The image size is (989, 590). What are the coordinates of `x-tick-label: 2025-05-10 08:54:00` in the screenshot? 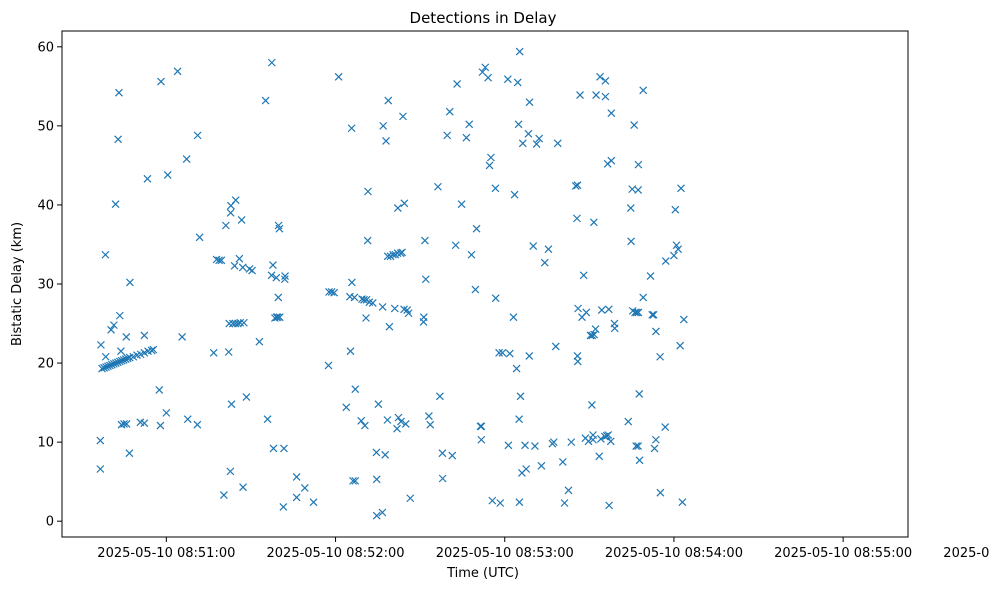 It's located at (674, 553).